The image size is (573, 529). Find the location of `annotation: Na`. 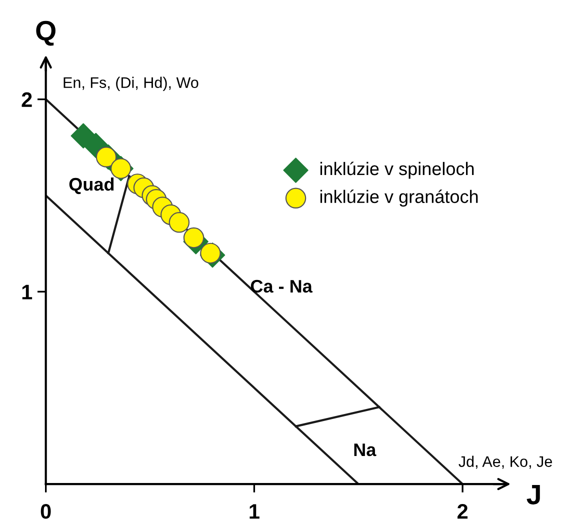

annotation: Na is located at coordinates (365, 450).